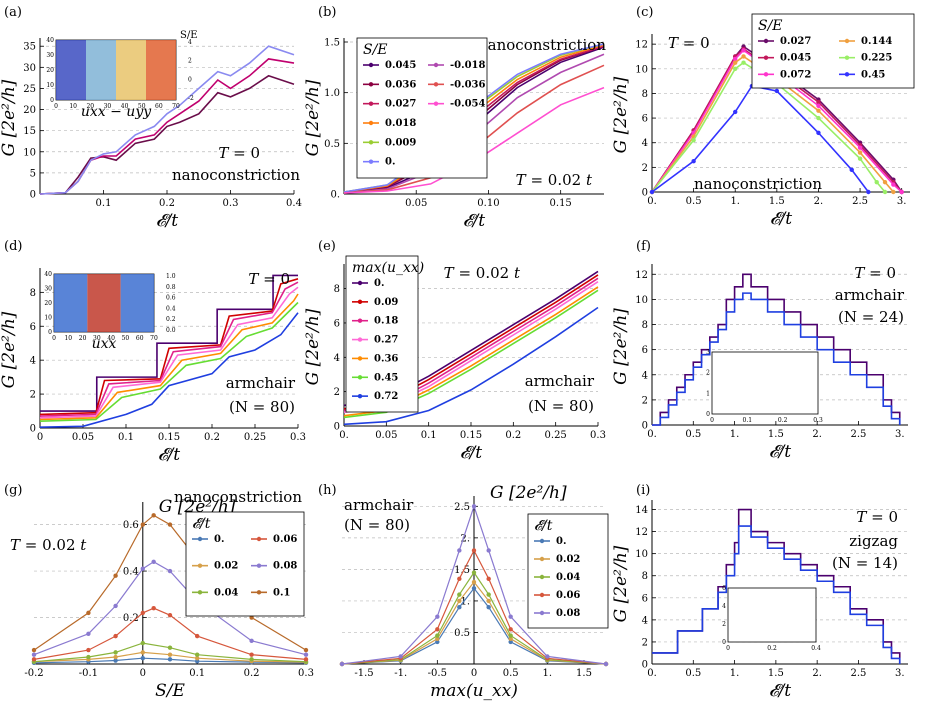  Describe the element at coordinates (758, 184) in the screenshot. I see `annotation: nanoconstriction` at that location.